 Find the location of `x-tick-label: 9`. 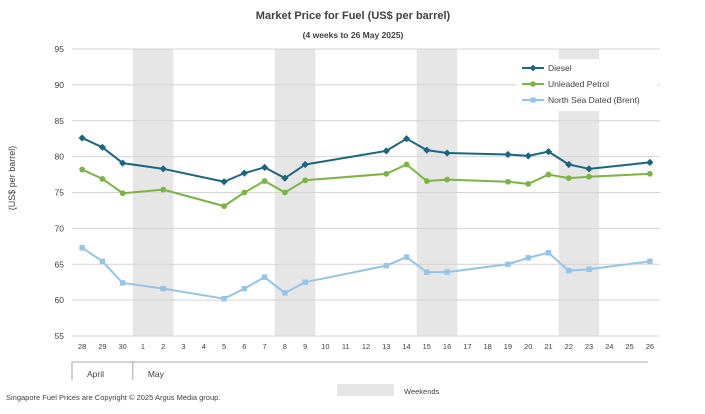

x-tick-label: 9 is located at coordinates (305, 346).